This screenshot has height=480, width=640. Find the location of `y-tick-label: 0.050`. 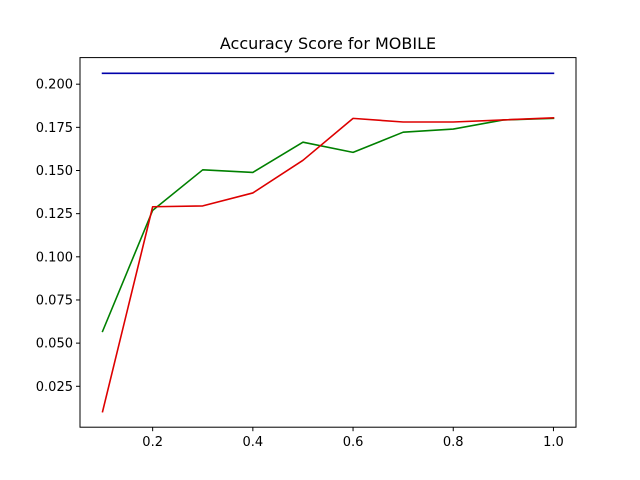

y-tick-label: 0.050 is located at coordinates (54, 344).